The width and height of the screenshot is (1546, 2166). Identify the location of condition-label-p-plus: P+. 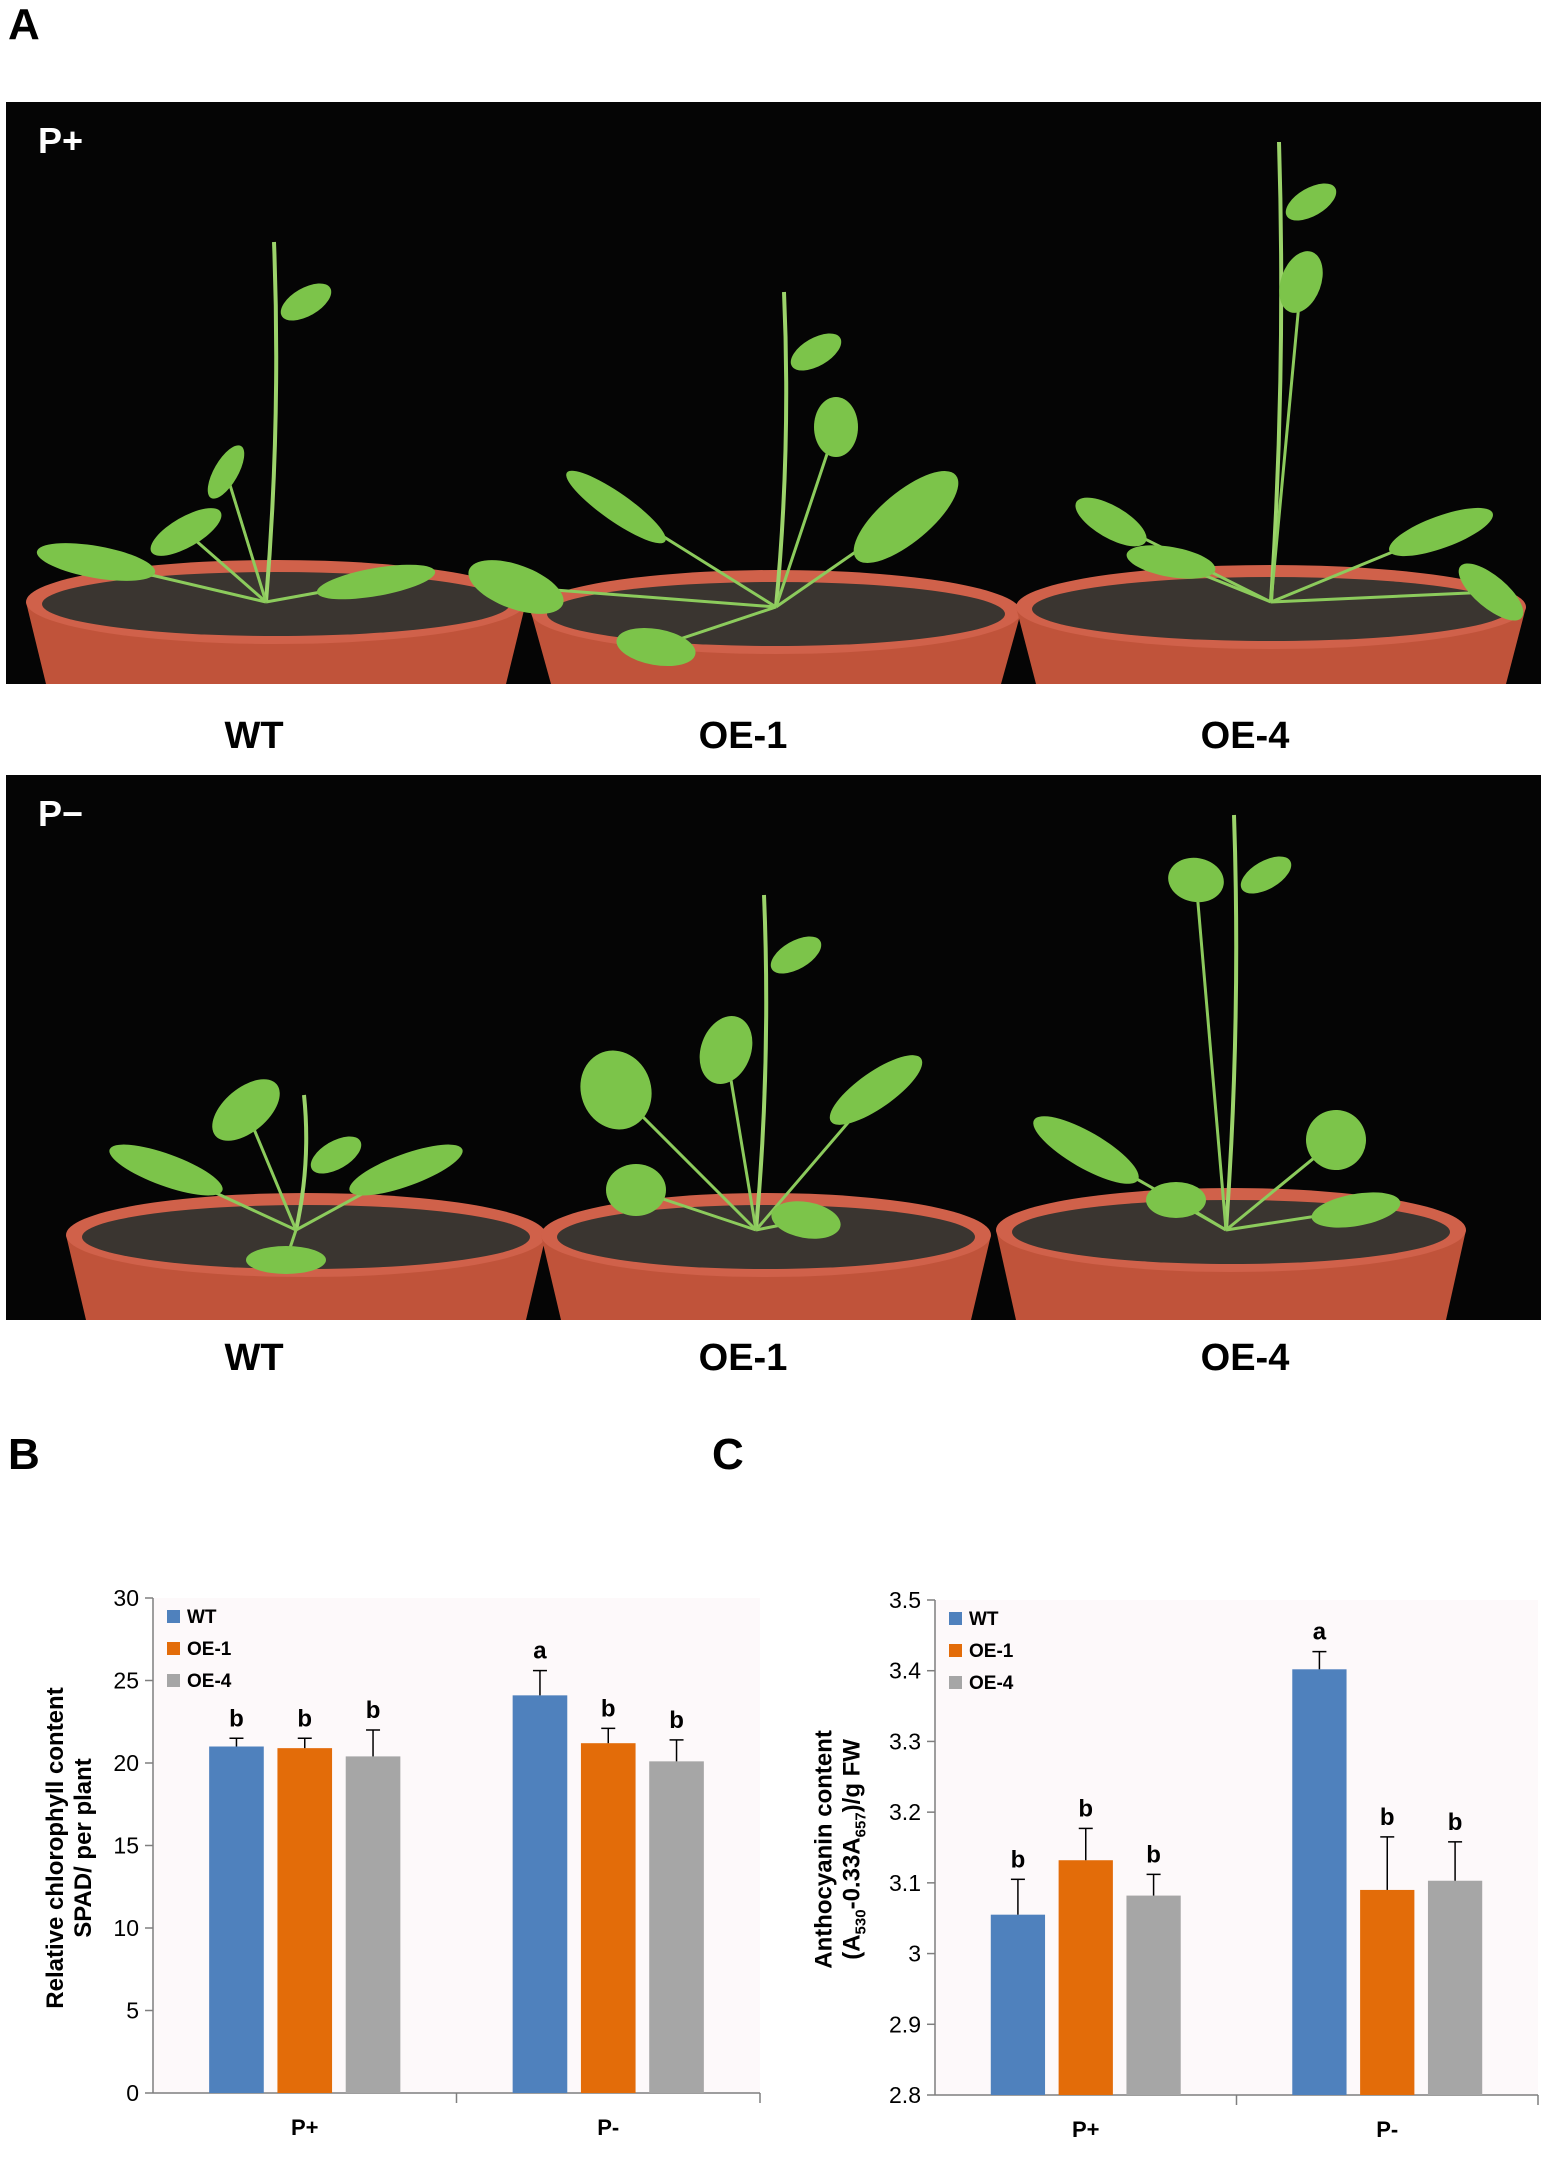
(61, 140).